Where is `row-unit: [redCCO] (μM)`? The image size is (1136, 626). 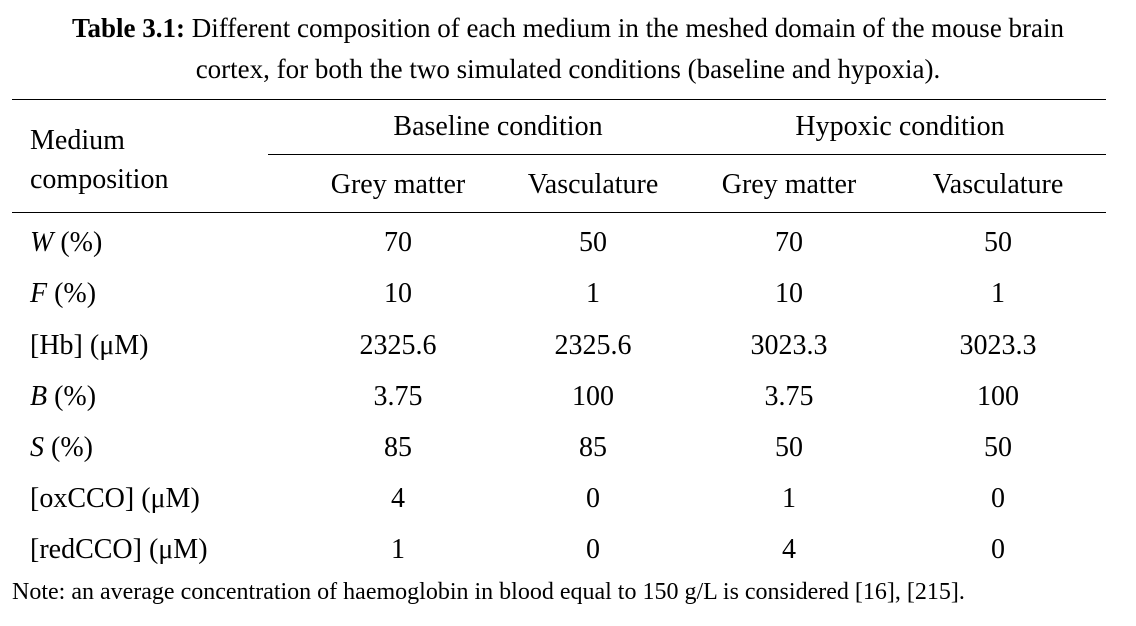 row-unit: [redCCO] (μM) is located at coordinates (119, 549).